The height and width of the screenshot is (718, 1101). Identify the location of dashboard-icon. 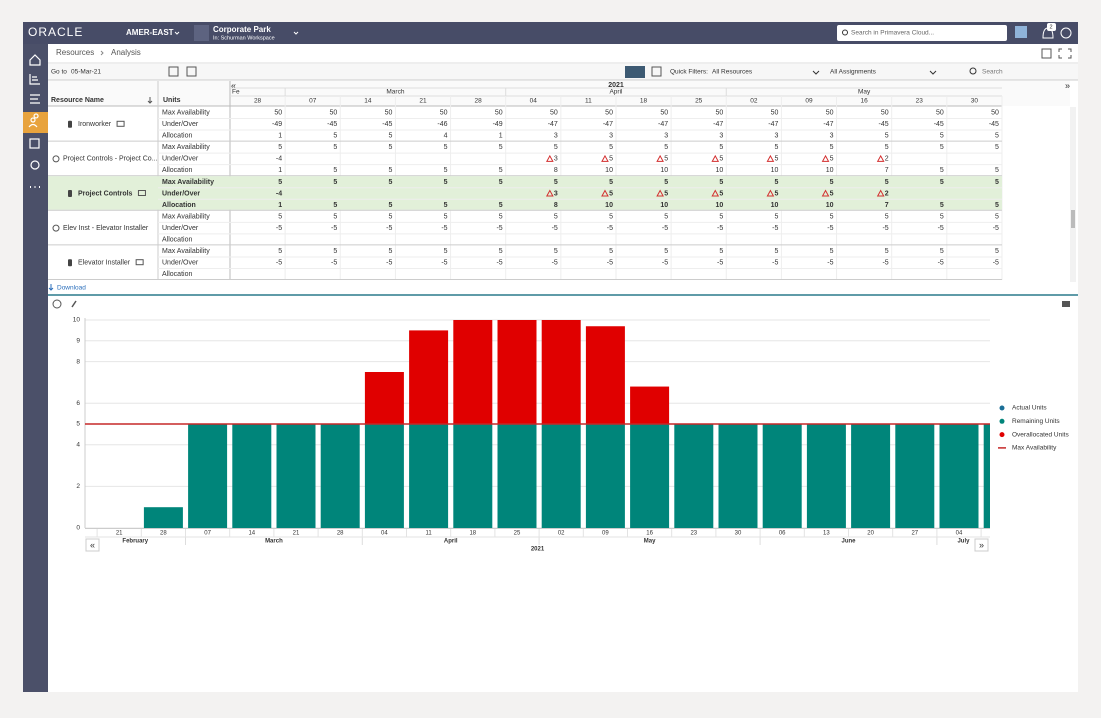
(34, 79).